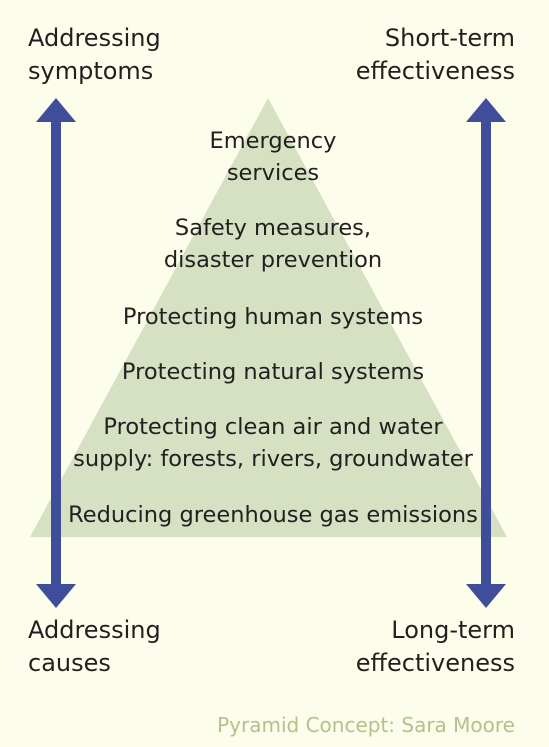 Image resolution: width=549 pixels, height=747 pixels. Describe the element at coordinates (69, 663) in the screenshot. I see `bottom-left-label-line: causes` at that location.